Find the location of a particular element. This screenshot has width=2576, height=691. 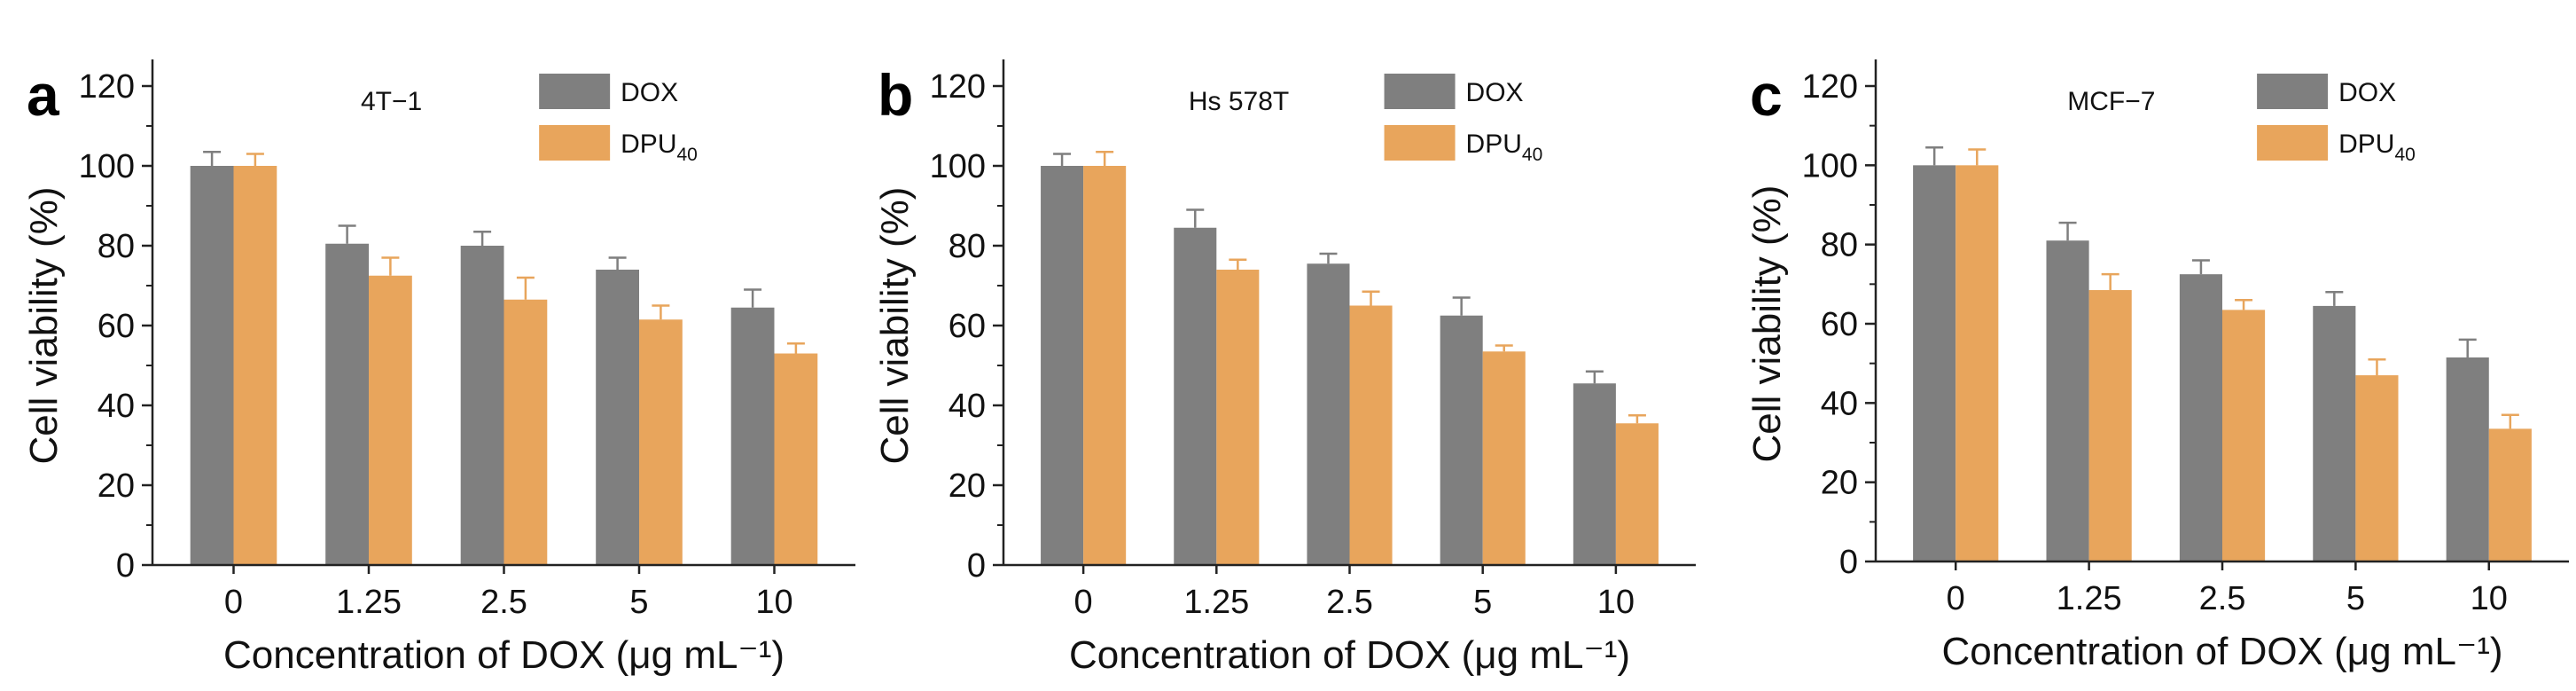

cell-line-title: Hs 578T is located at coordinates (1239, 101).